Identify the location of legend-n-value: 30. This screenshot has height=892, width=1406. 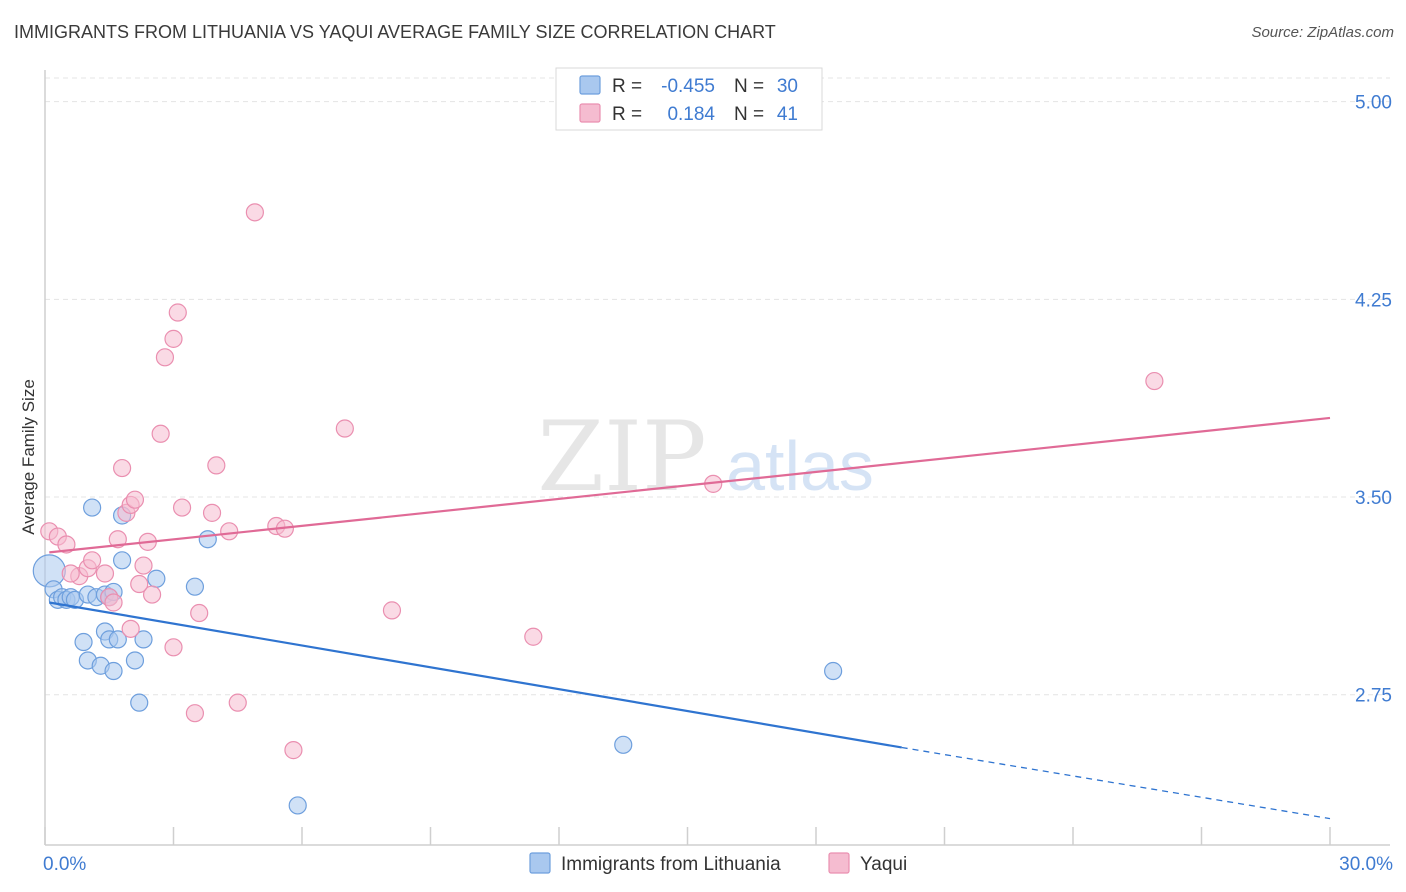
(787, 86).